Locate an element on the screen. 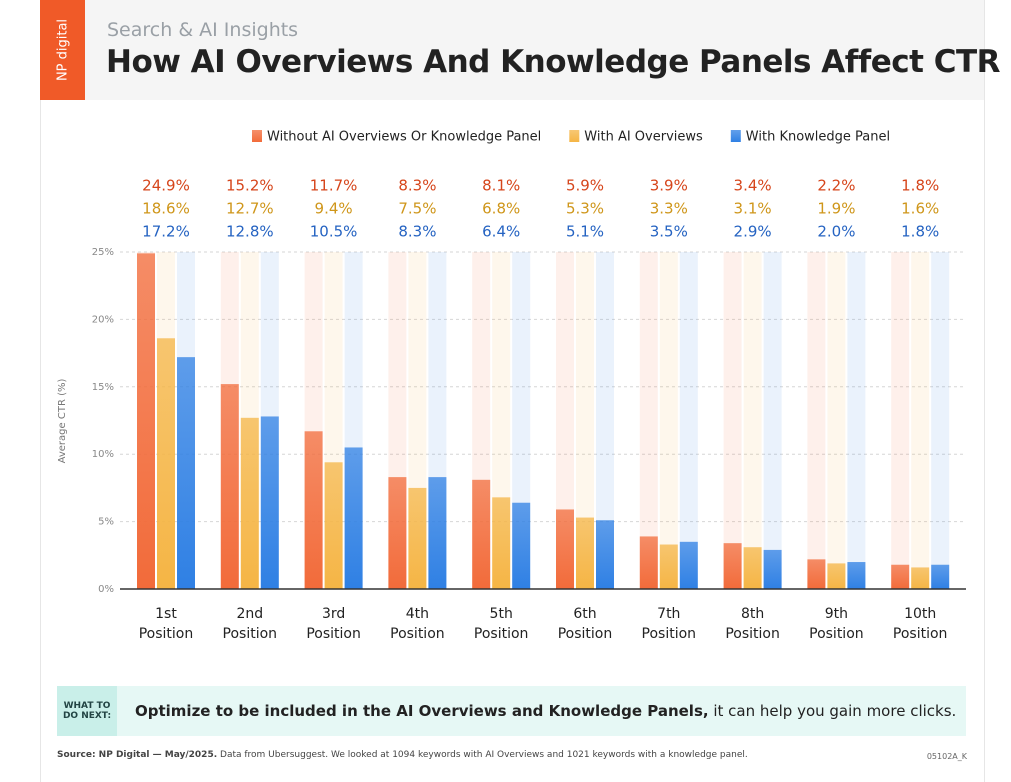 The image size is (1011, 782). value-label: 8.1% is located at coordinates (501, 186).